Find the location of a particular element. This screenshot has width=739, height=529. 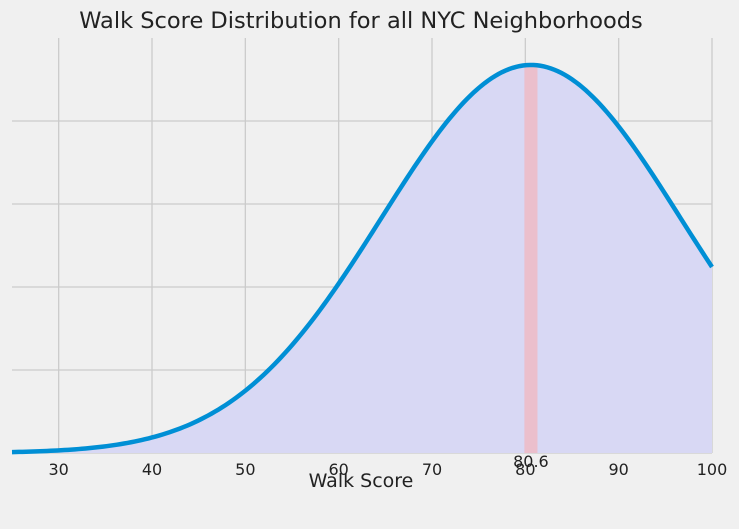

x-tick-label: 70 is located at coordinates (432, 469).